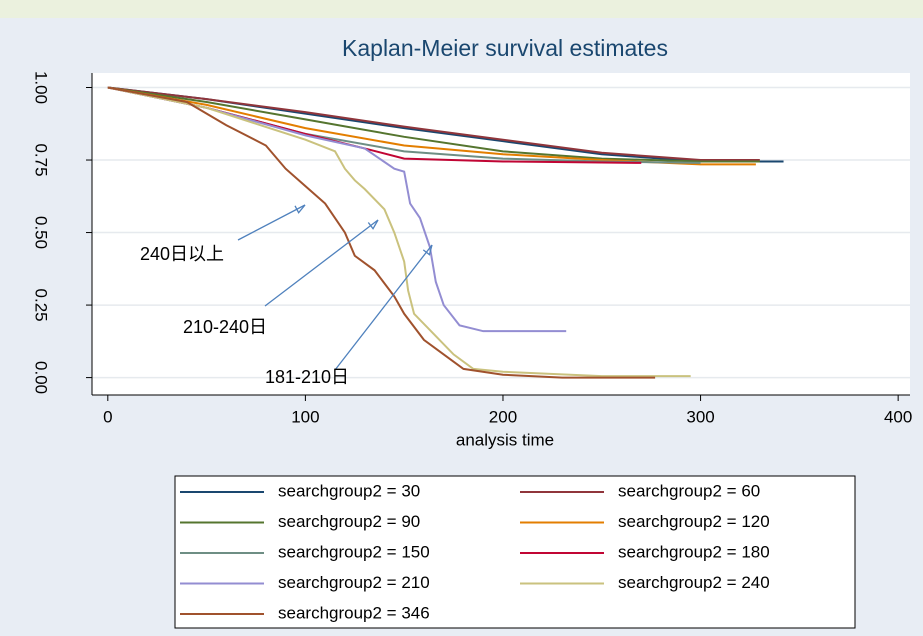  Describe the element at coordinates (700, 416) in the screenshot. I see `x-tick-label: 300` at that location.